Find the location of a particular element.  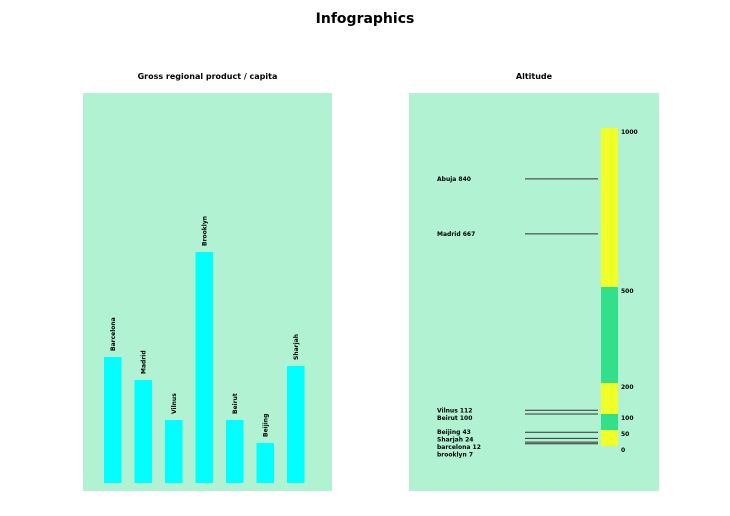

altitude-label: Vilnus 112 is located at coordinates (454, 410).